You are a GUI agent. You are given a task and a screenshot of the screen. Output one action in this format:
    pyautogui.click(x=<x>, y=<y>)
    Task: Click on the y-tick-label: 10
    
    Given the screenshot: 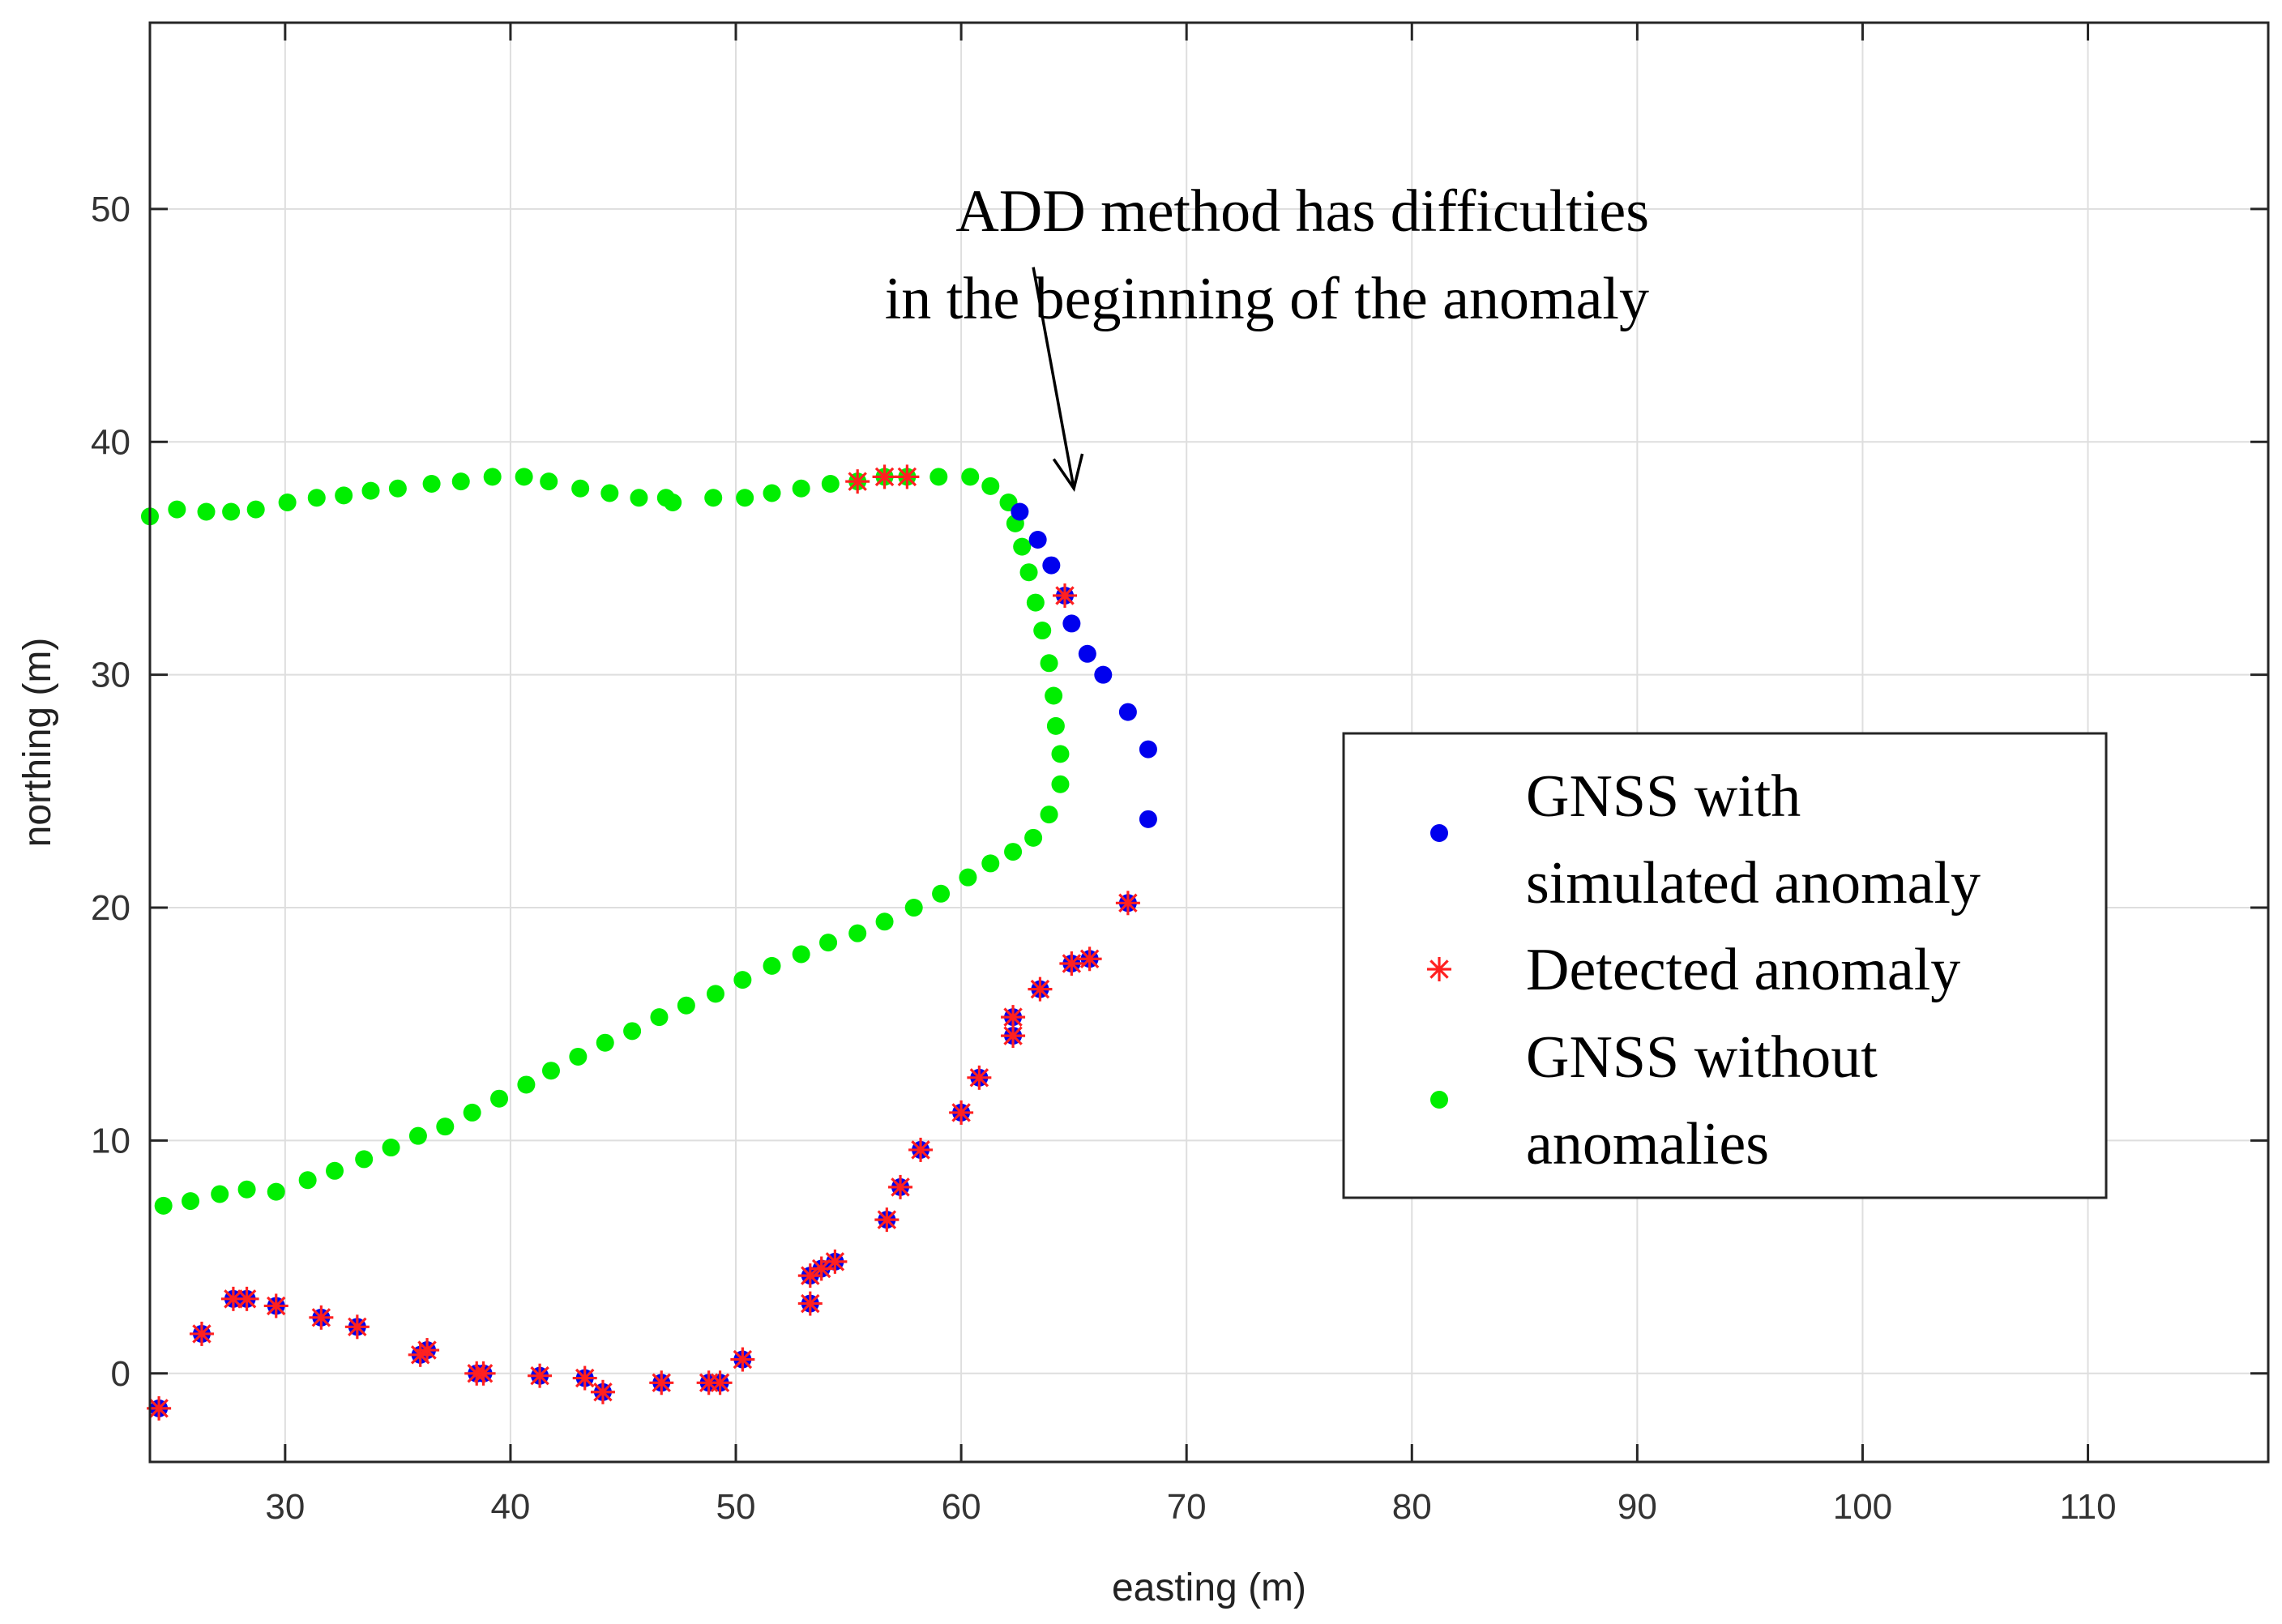 What is the action you would take?
    pyautogui.click(x=111, y=1141)
    